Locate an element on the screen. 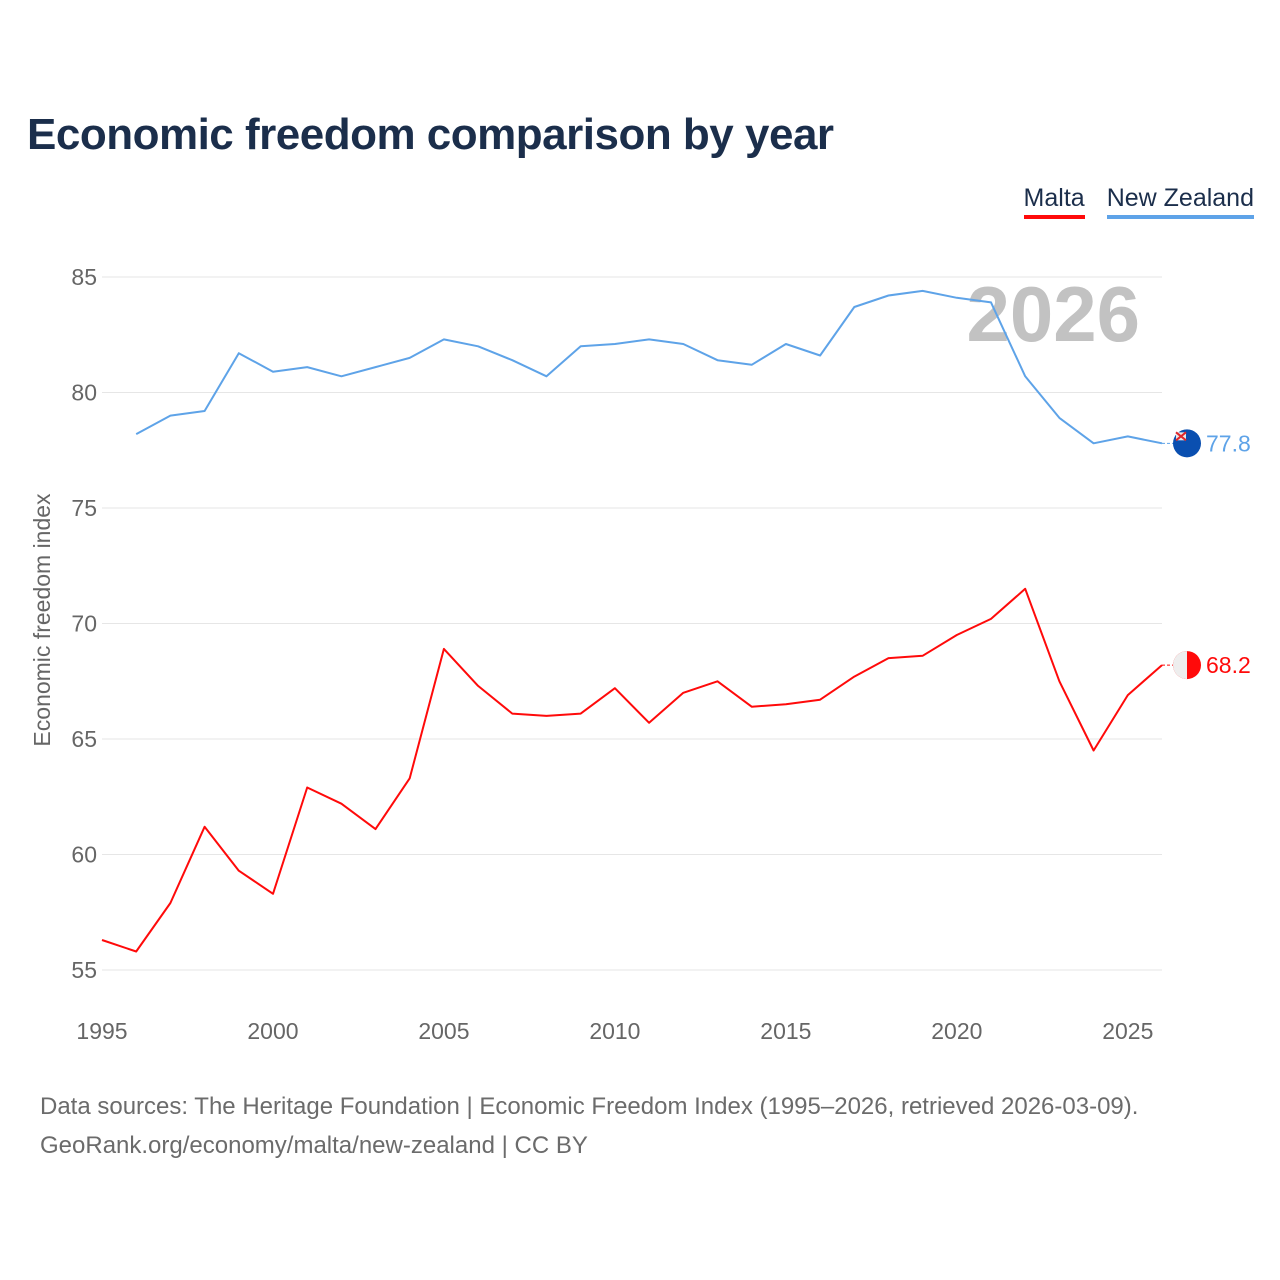 This screenshot has height=1280, width=1280. union-jack-cross is located at coordinates (1181, 436).